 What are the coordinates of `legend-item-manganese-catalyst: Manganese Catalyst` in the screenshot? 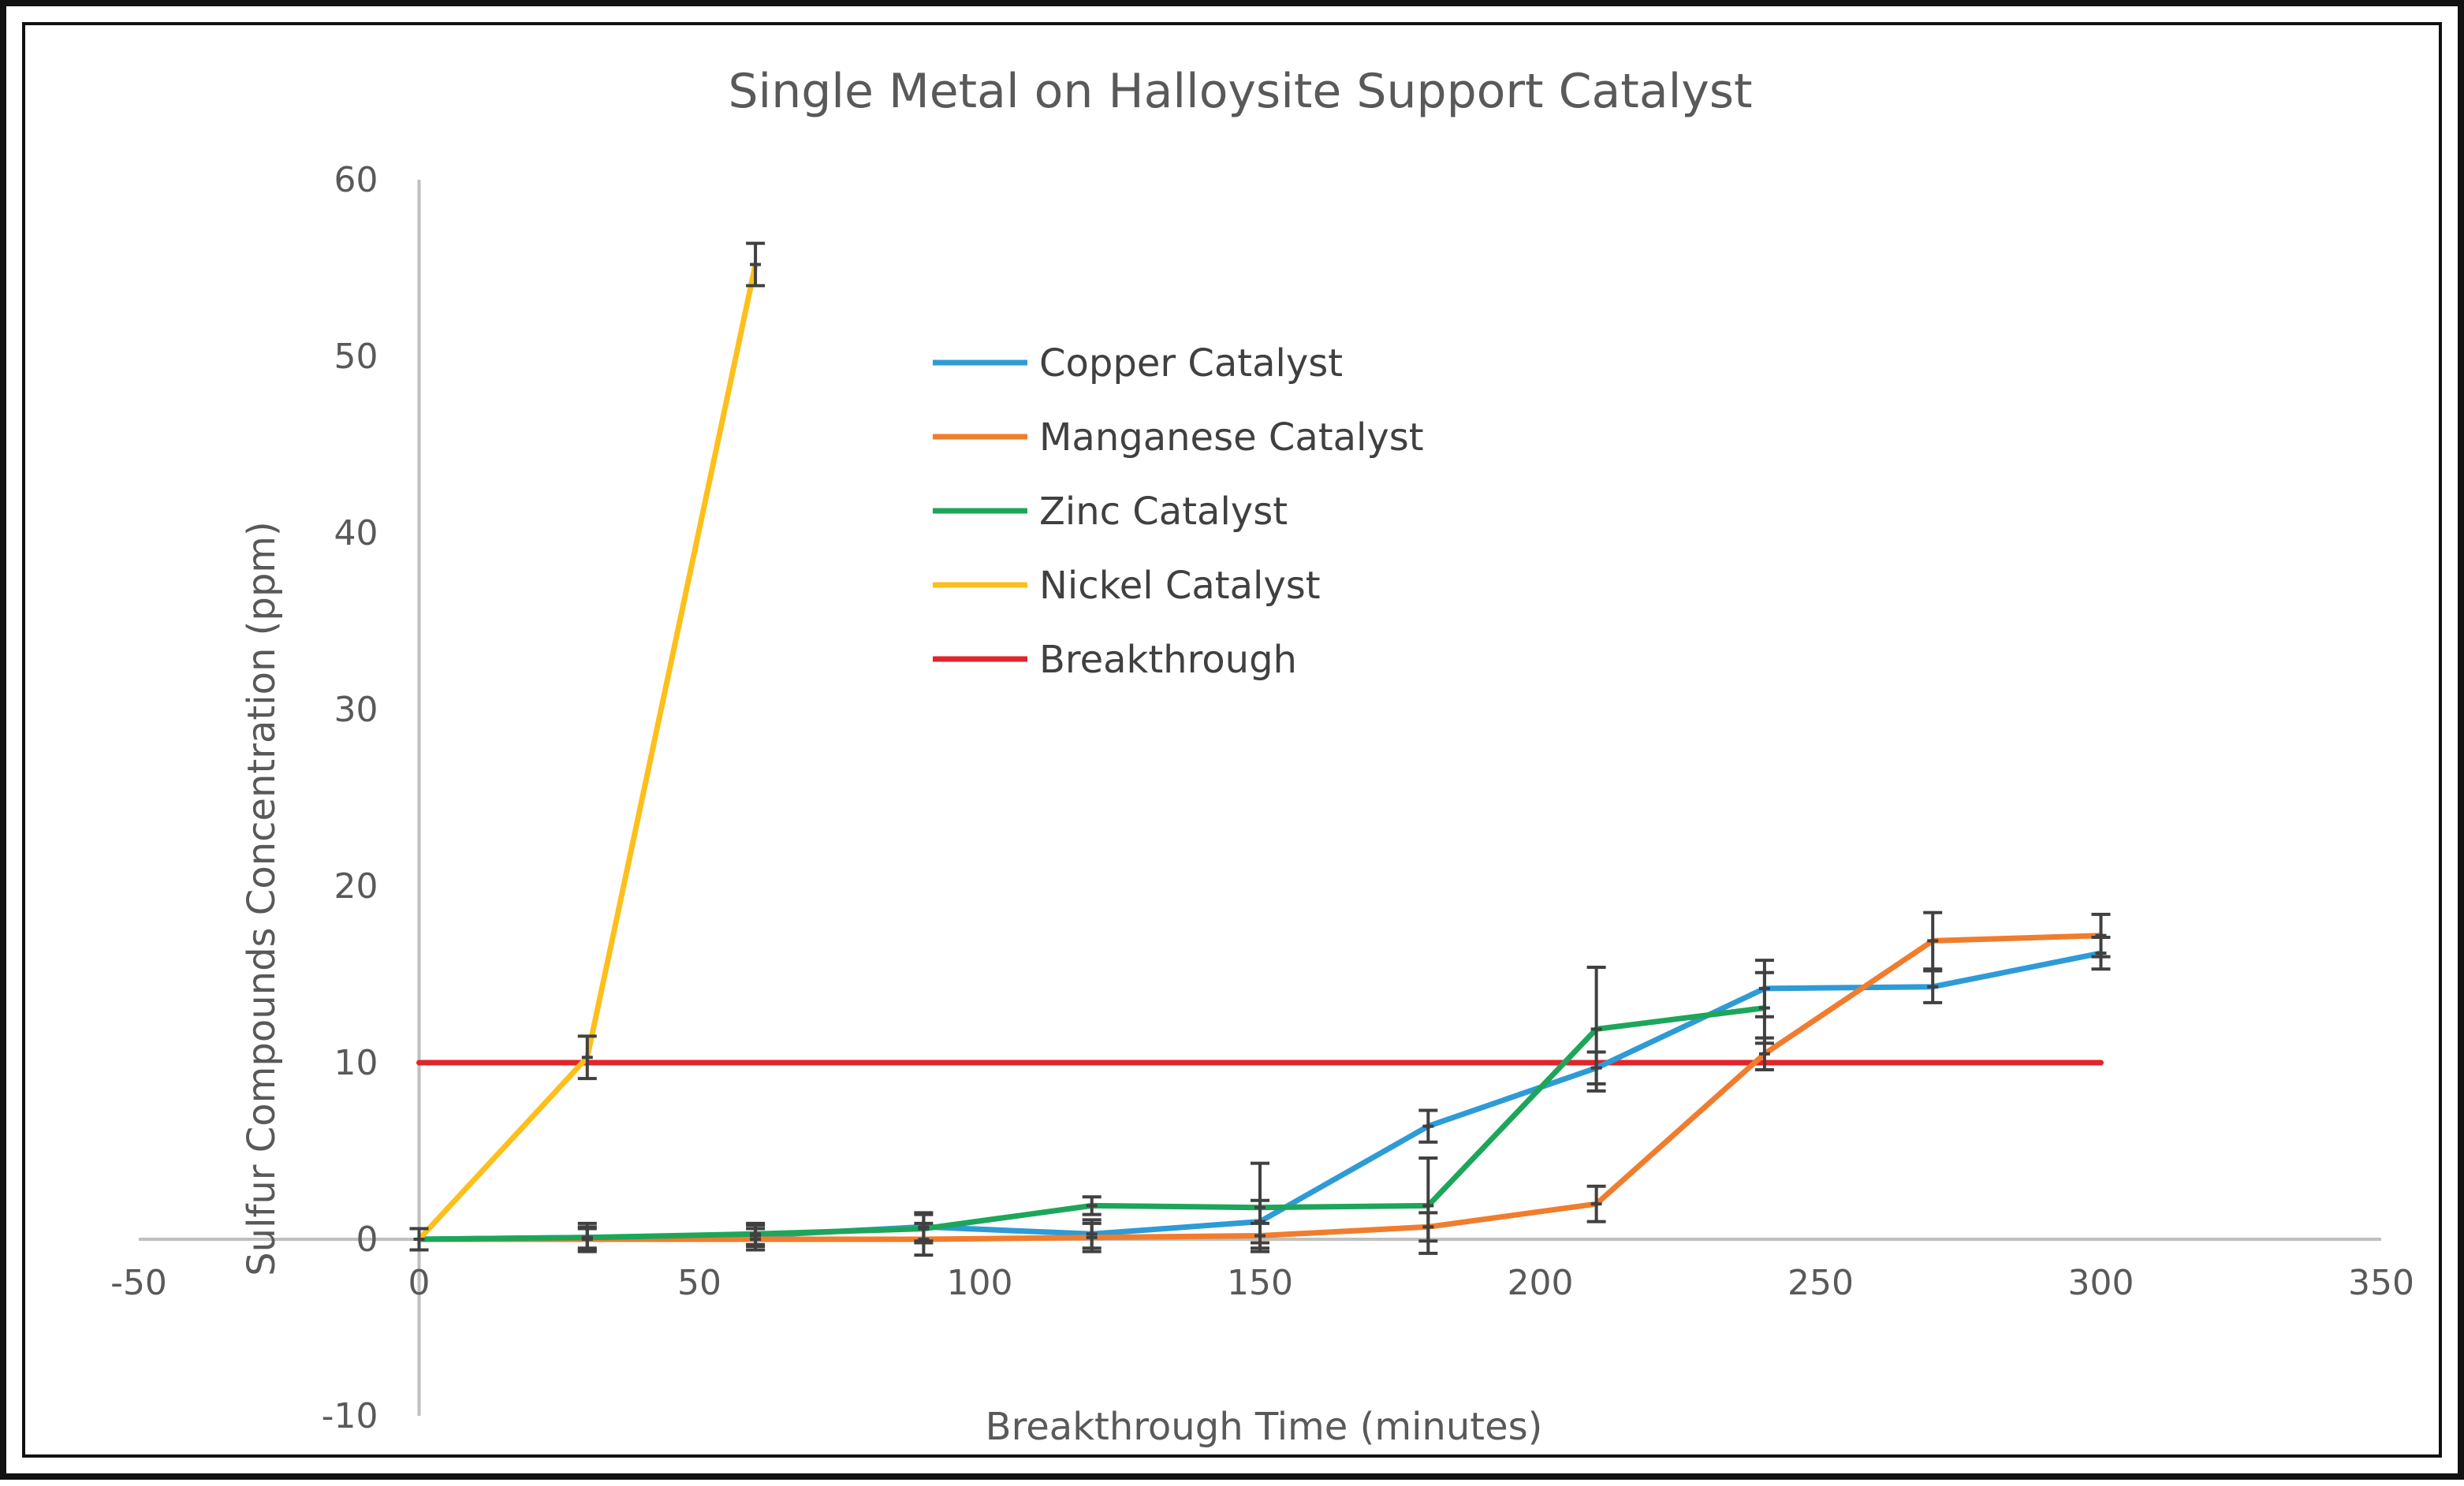 It's located at (1178, 437).